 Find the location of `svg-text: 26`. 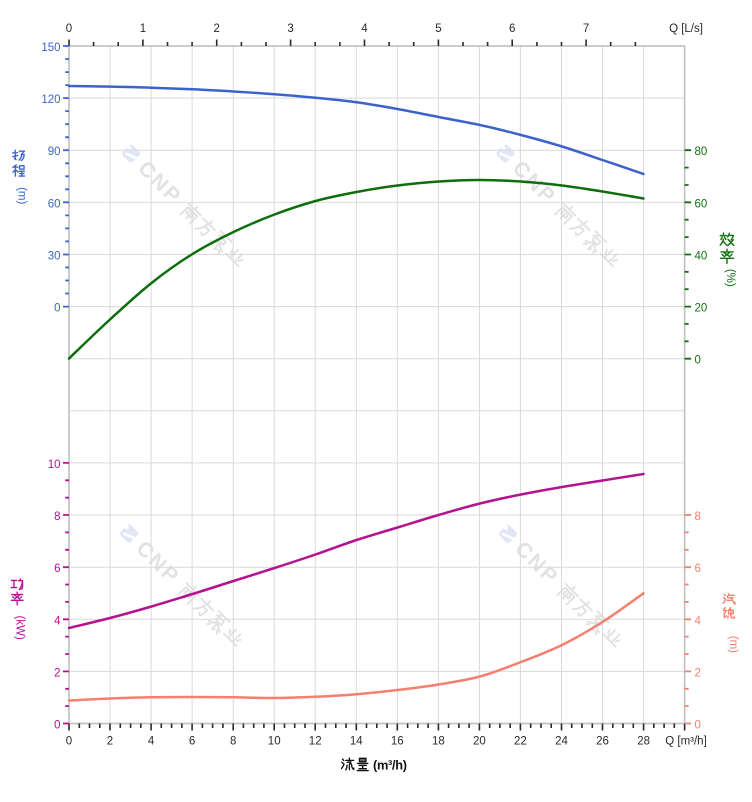

svg-text: 26 is located at coordinates (602, 742).